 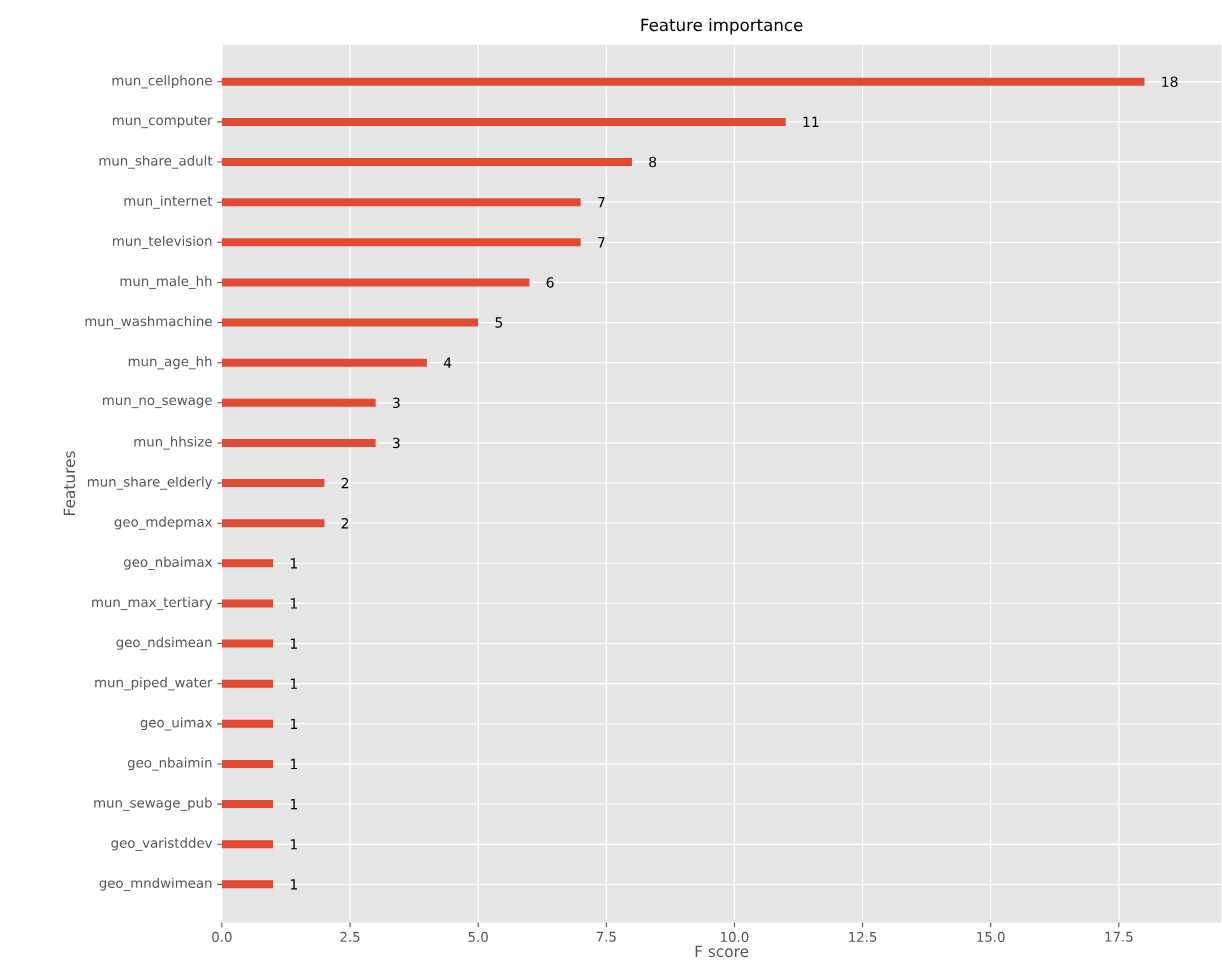 What do you see at coordinates (606, 936) in the screenshot?
I see `x-tick-label: 7.5` at bounding box center [606, 936].